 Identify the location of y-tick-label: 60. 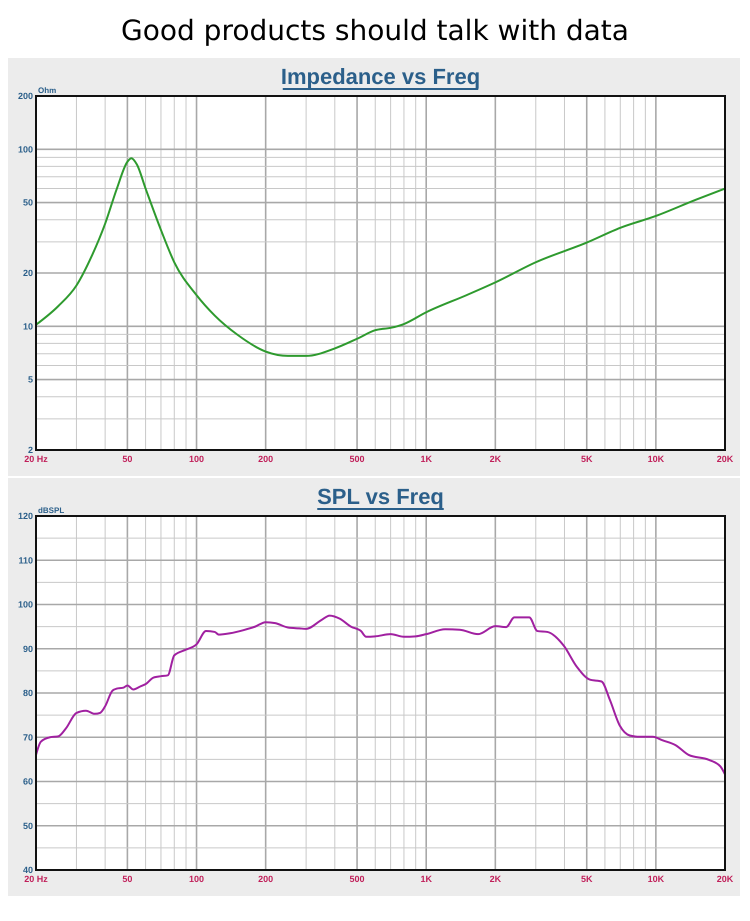
(27, 781).